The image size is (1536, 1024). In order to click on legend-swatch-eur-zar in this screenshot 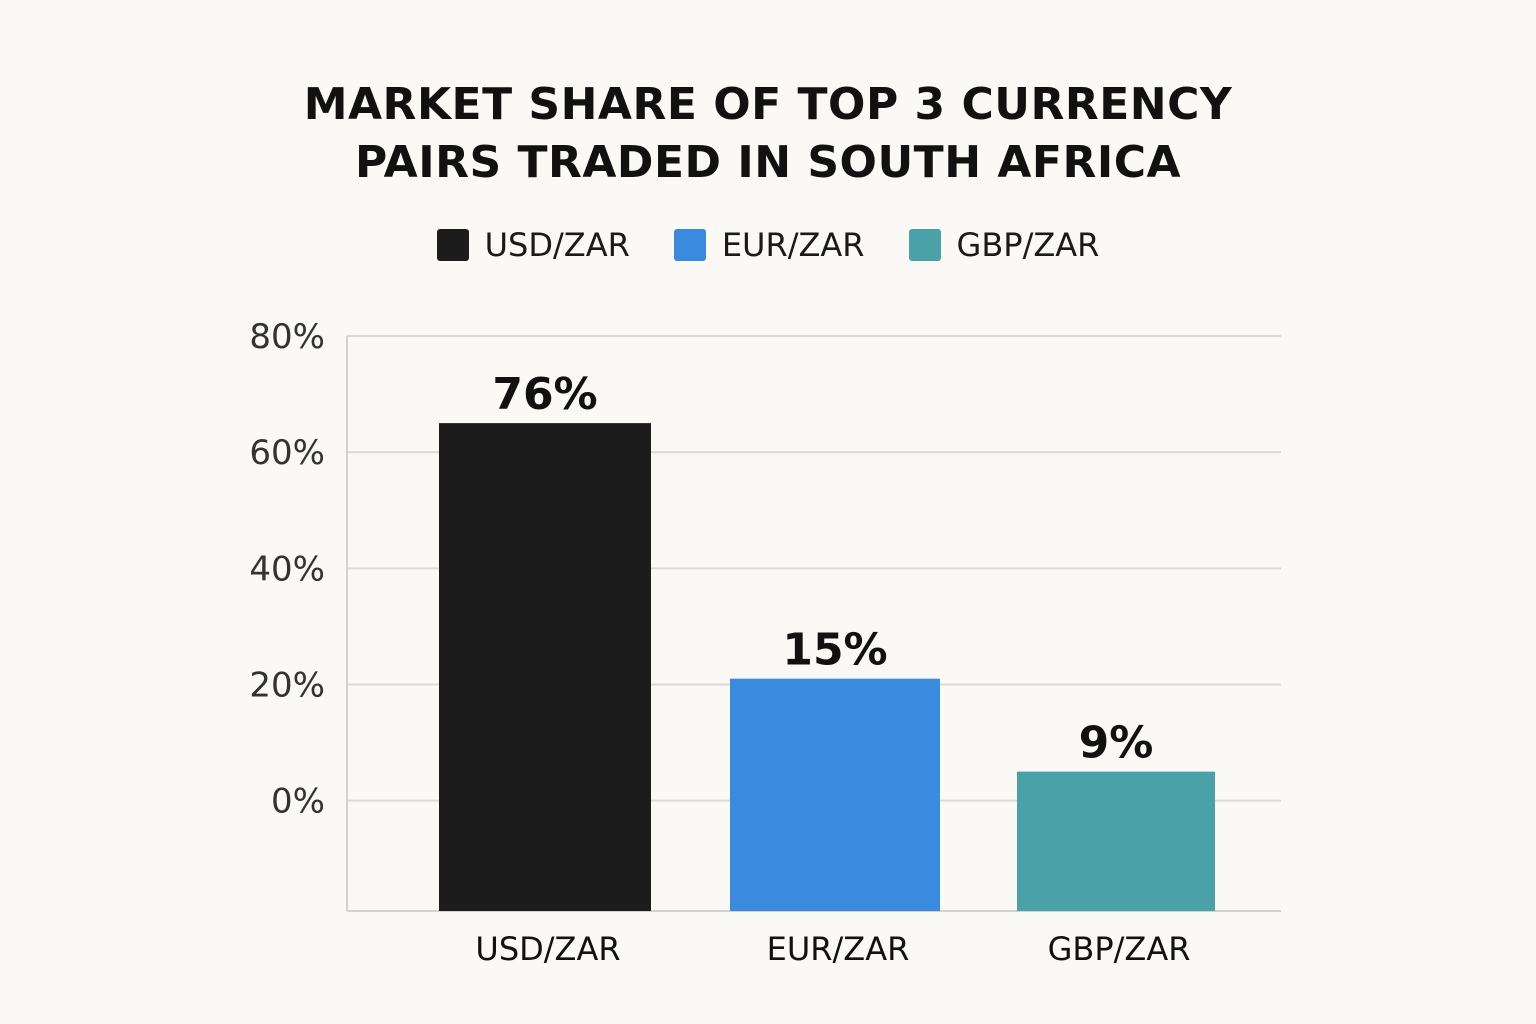, I will do `click(689, 245)`.